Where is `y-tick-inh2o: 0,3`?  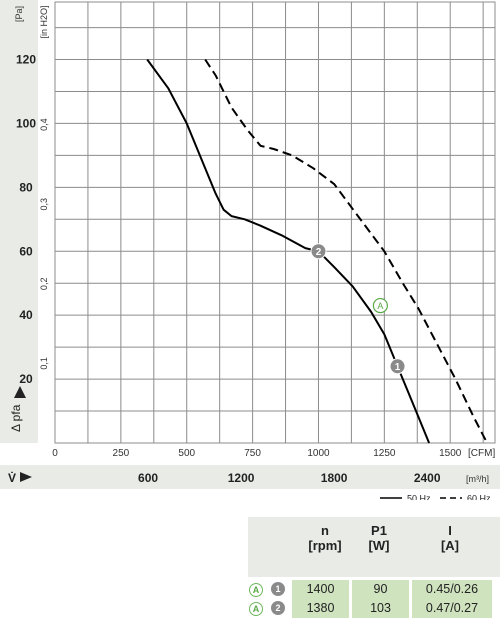 y-tick-inh2o: 0,3 is located at coordinates (44, 204).